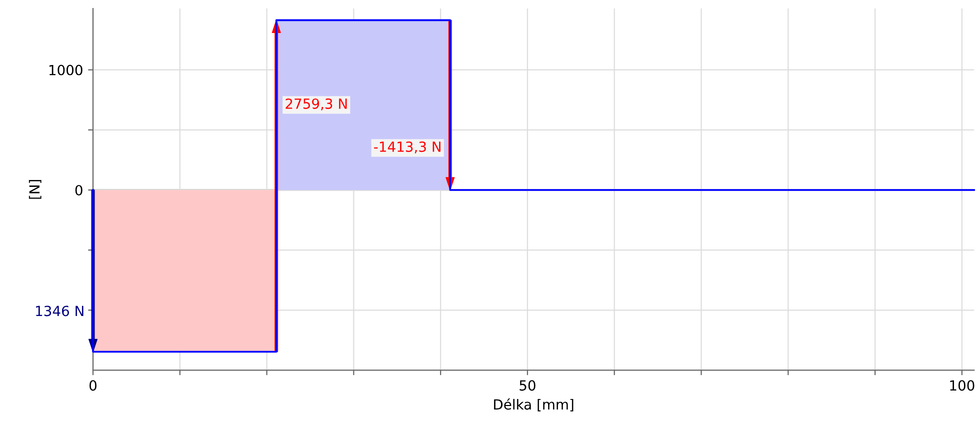 The image size is (979, 428). I want to click on x-tick-label: 0, so click(93, 385).